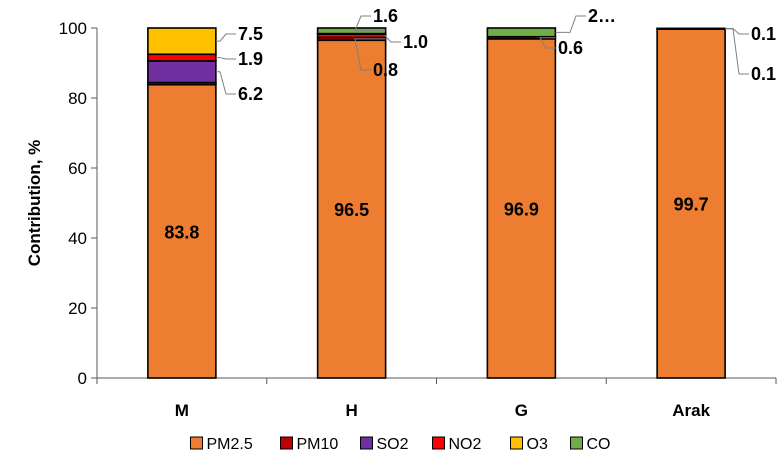 This screenshot has height=466, width=781. I want to click on inner-data-label: 99.7, so click(691, 205).